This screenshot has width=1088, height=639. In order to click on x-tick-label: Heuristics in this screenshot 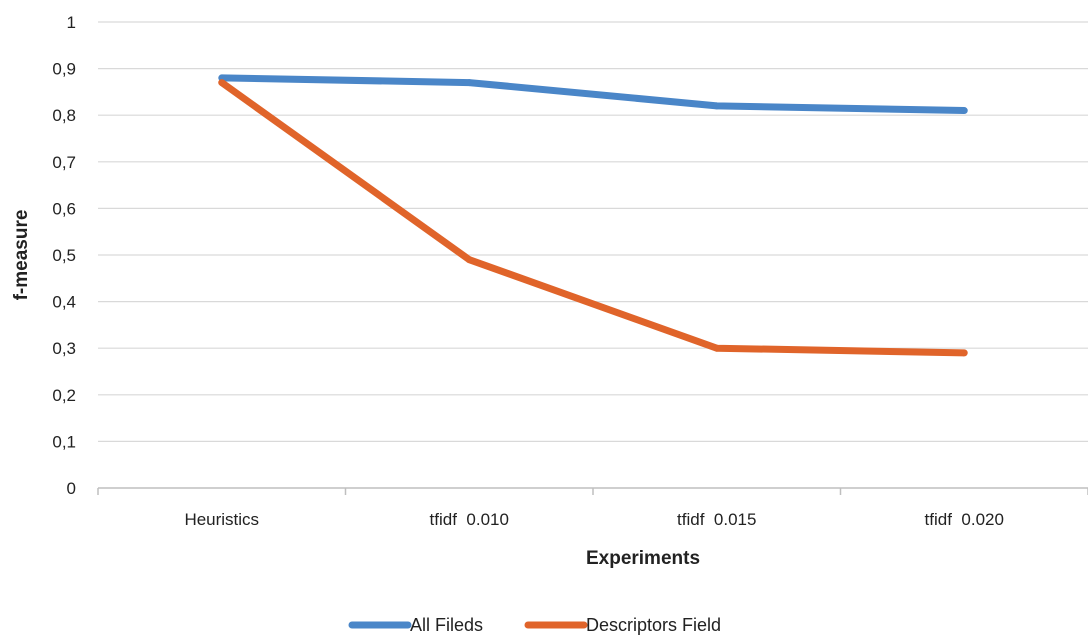, I will do `click(221, 519)`.